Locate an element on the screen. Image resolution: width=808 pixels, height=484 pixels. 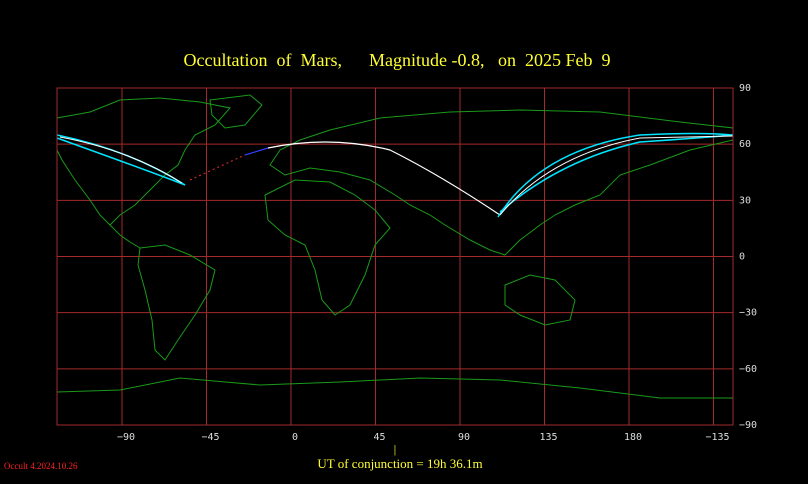
conjunction-marker: | is located at coordinates (395, 449).